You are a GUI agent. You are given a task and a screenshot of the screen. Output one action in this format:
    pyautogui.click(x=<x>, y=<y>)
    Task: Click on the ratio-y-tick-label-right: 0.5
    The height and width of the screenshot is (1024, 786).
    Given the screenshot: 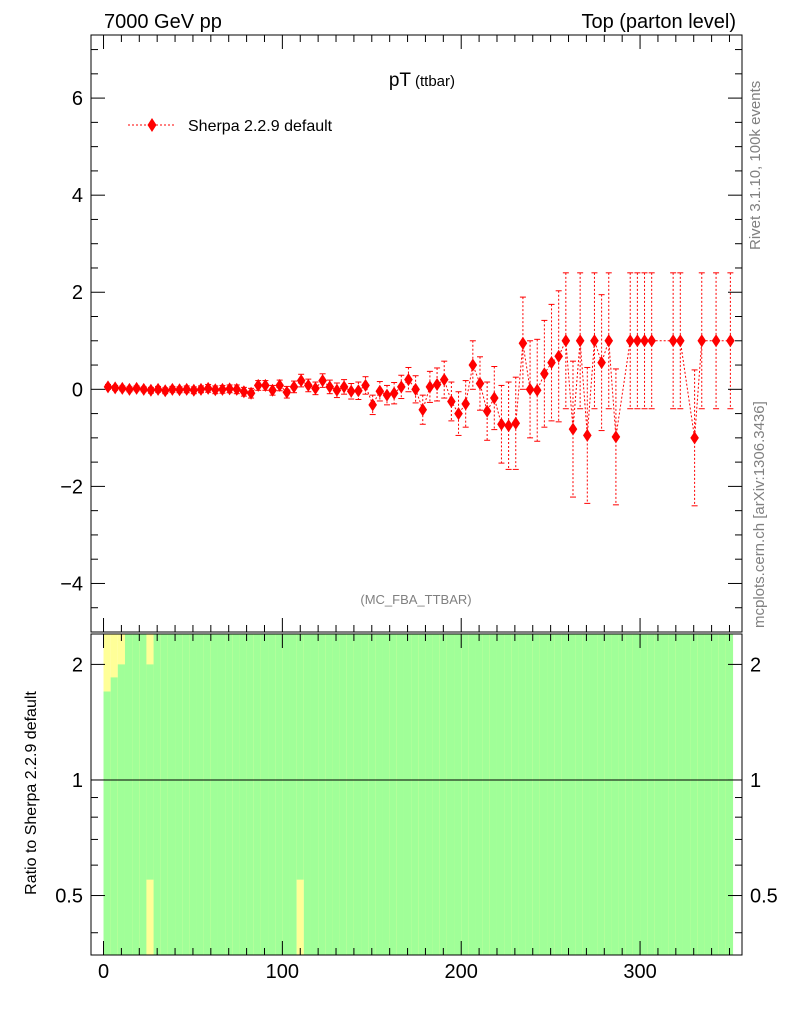 What is the action you would take?
    pyautogui.click(x=764, y=897)
    